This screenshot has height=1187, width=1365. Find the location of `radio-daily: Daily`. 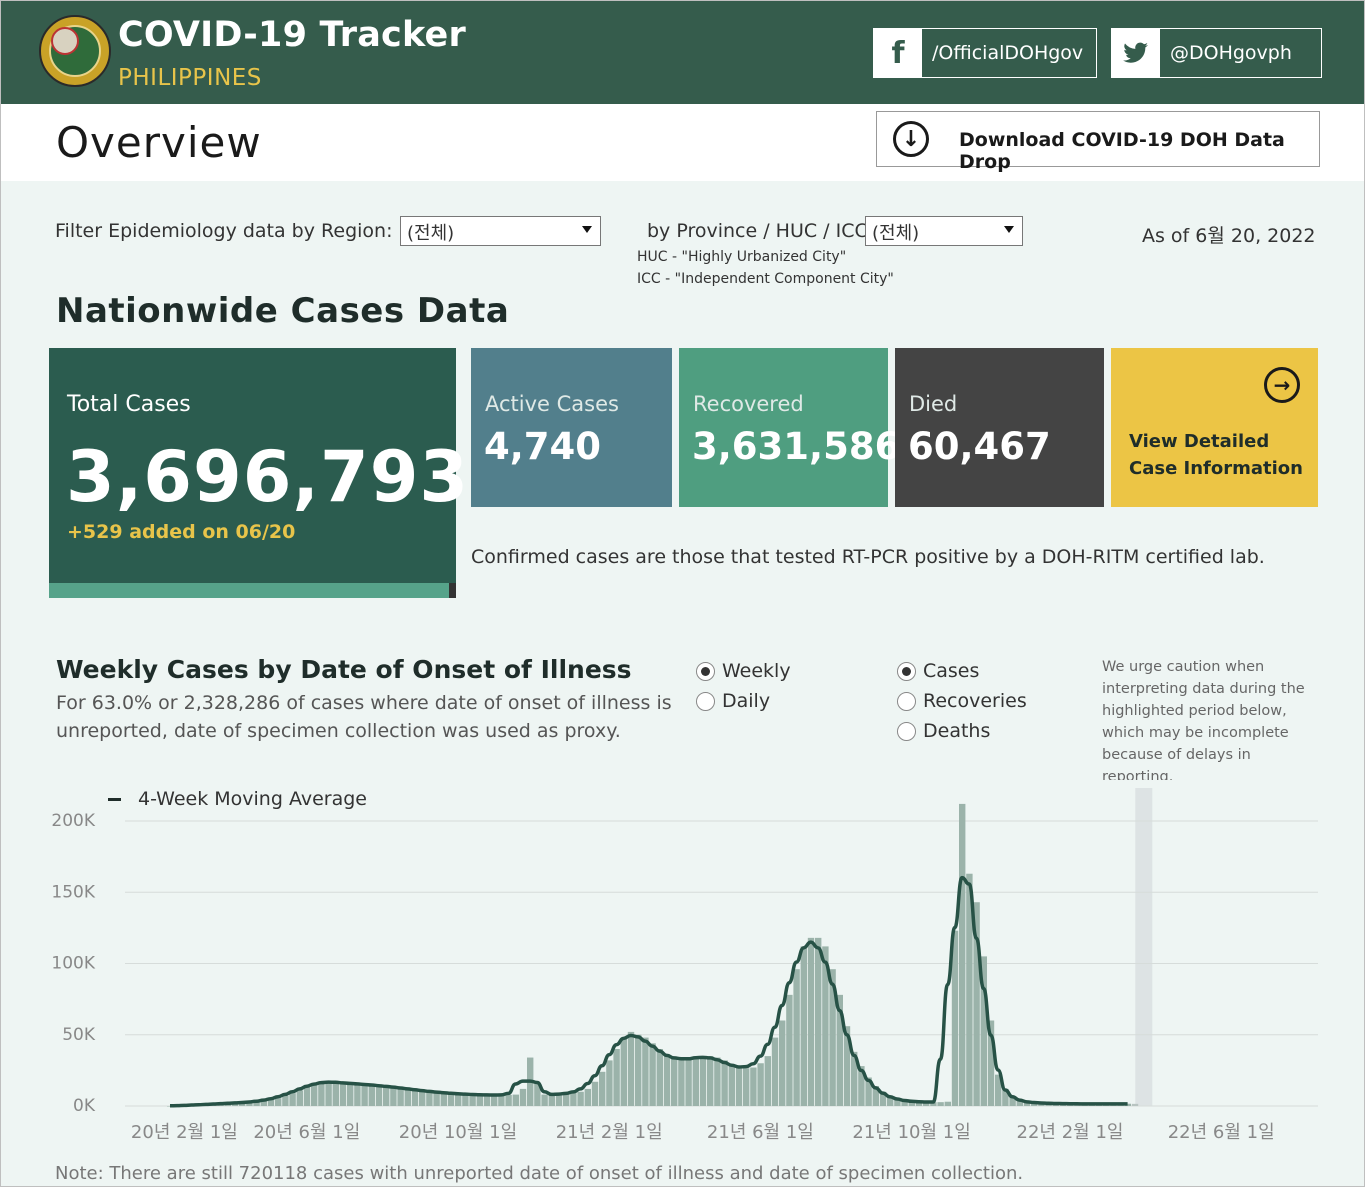

radio-daily: Daily is located at coordinates (733, 701).